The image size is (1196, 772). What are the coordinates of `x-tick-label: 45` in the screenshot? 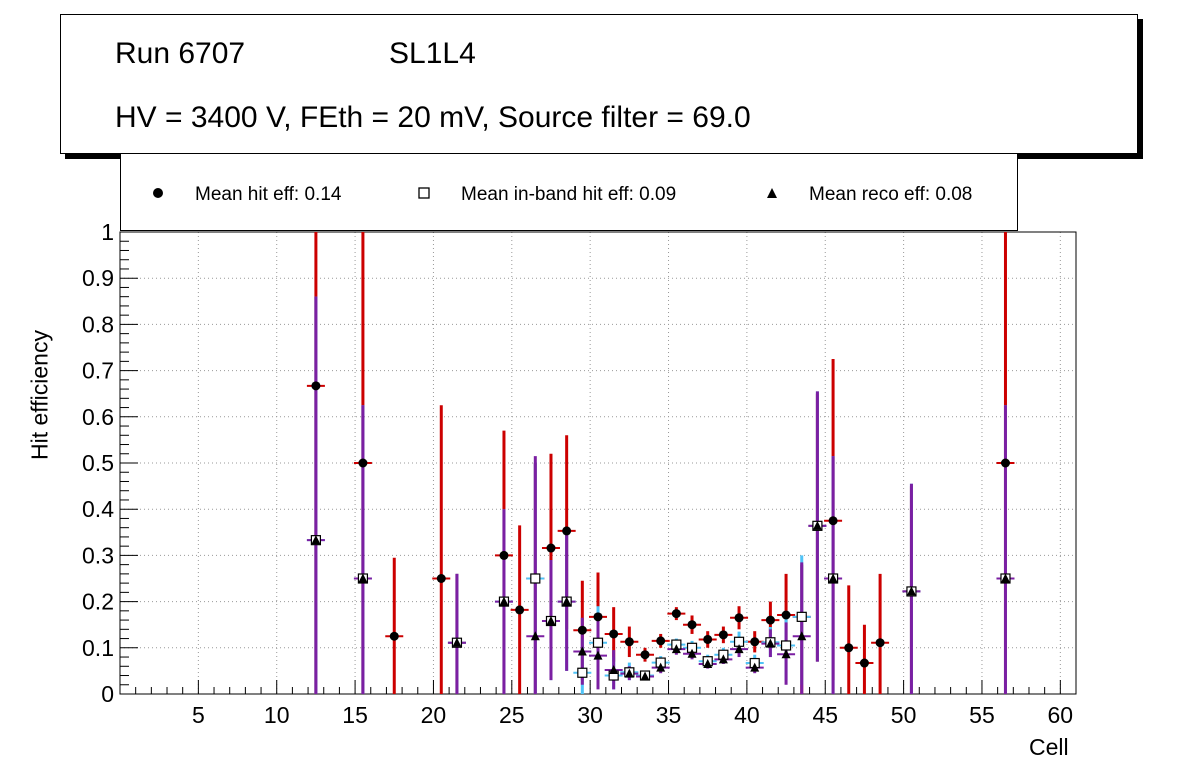 It's located at (825, 715).